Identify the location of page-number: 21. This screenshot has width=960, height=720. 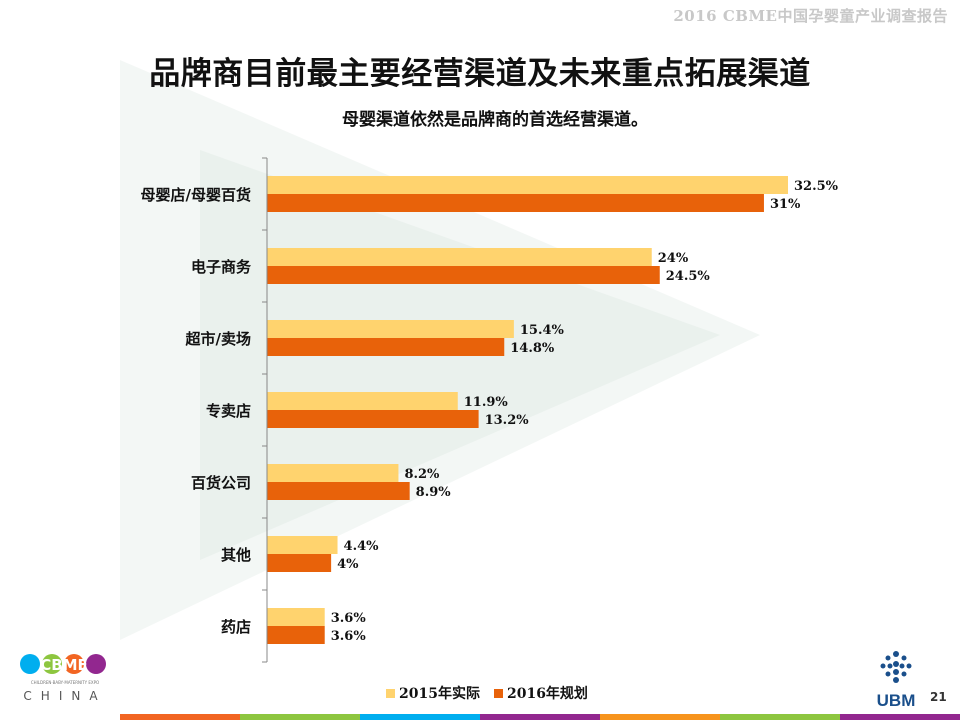
(938, 697).